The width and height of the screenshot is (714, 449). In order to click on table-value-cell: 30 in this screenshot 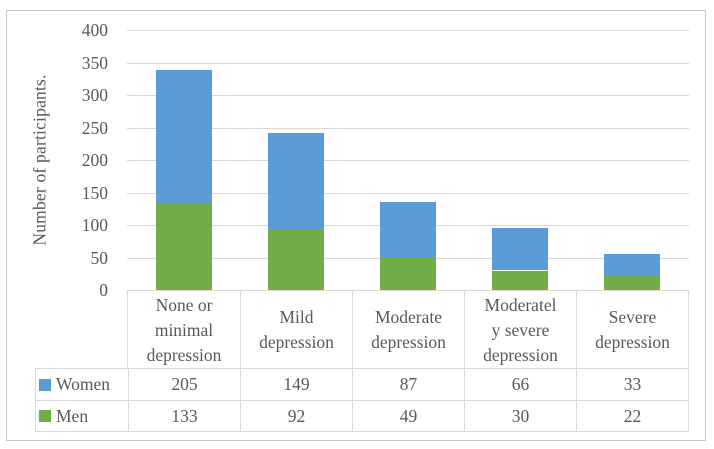, I will do `click(520, 415)`.